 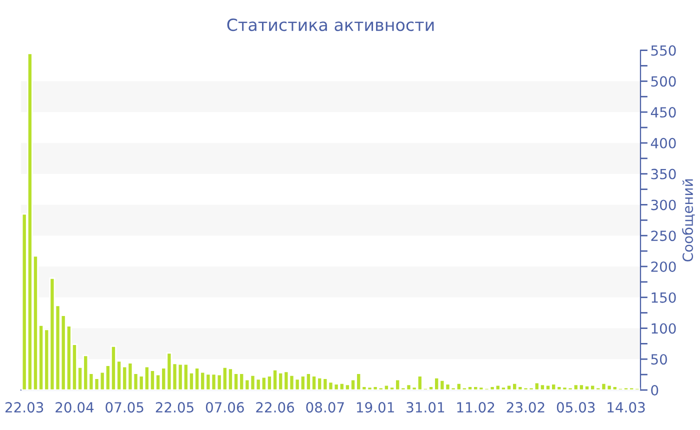 What do you see at coordinates (626, 407) in the screenshot?
I see `x-tick-label: 14.03` at bounding box center [626, 407].